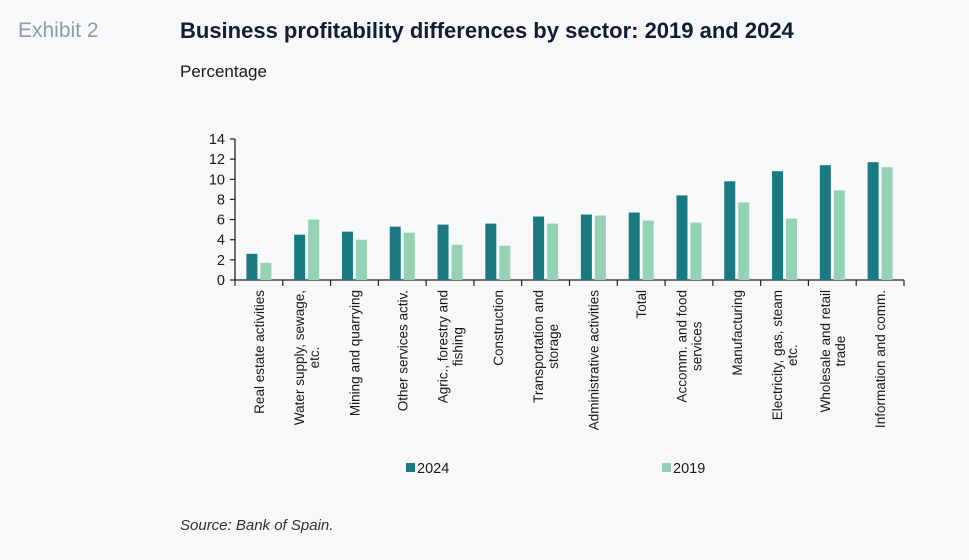  I want to click on x-category-label: Transportation andstorage, so click(546, 346).